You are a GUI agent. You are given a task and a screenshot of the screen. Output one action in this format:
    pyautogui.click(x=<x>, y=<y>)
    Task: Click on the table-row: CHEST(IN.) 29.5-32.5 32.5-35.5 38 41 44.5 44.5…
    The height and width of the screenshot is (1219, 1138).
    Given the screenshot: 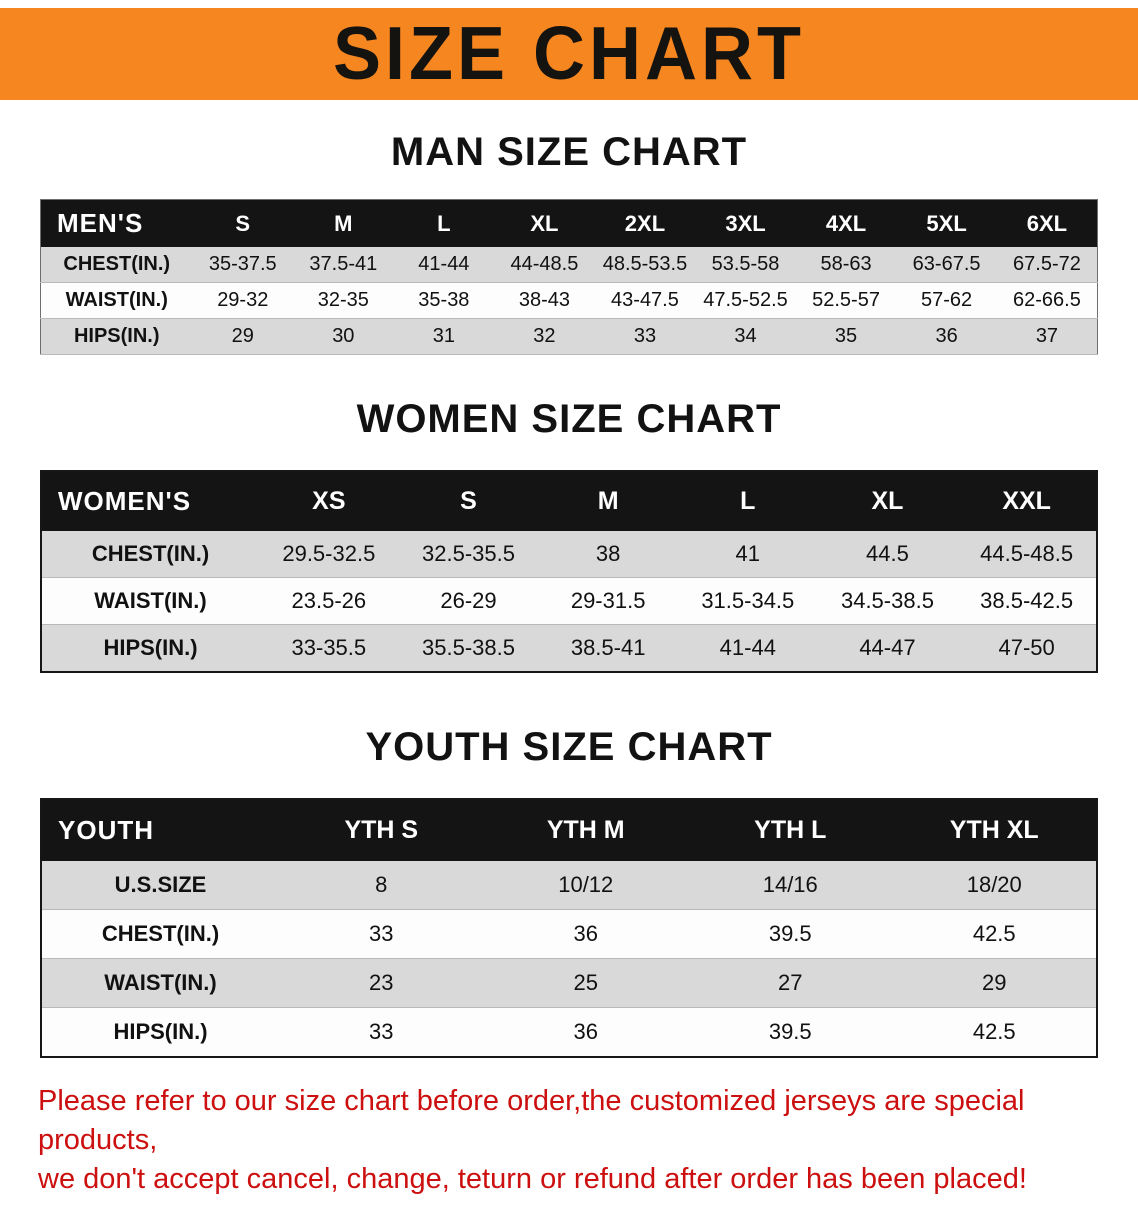 What is the action you would take?
    pyautogui.click(x=569, y=554)
    